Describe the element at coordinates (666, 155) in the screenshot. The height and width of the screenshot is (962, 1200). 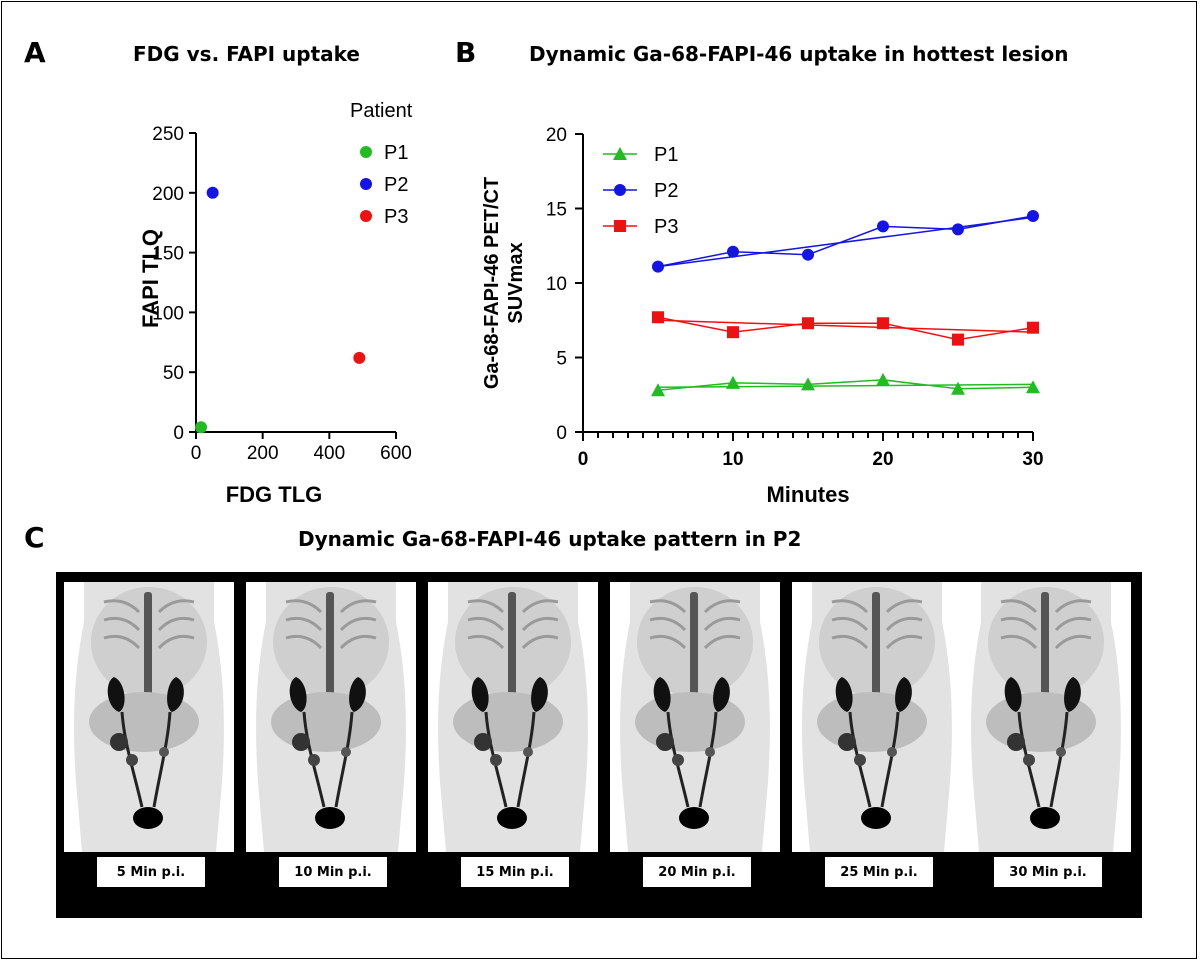
I see `legend-label: P1` at that location.